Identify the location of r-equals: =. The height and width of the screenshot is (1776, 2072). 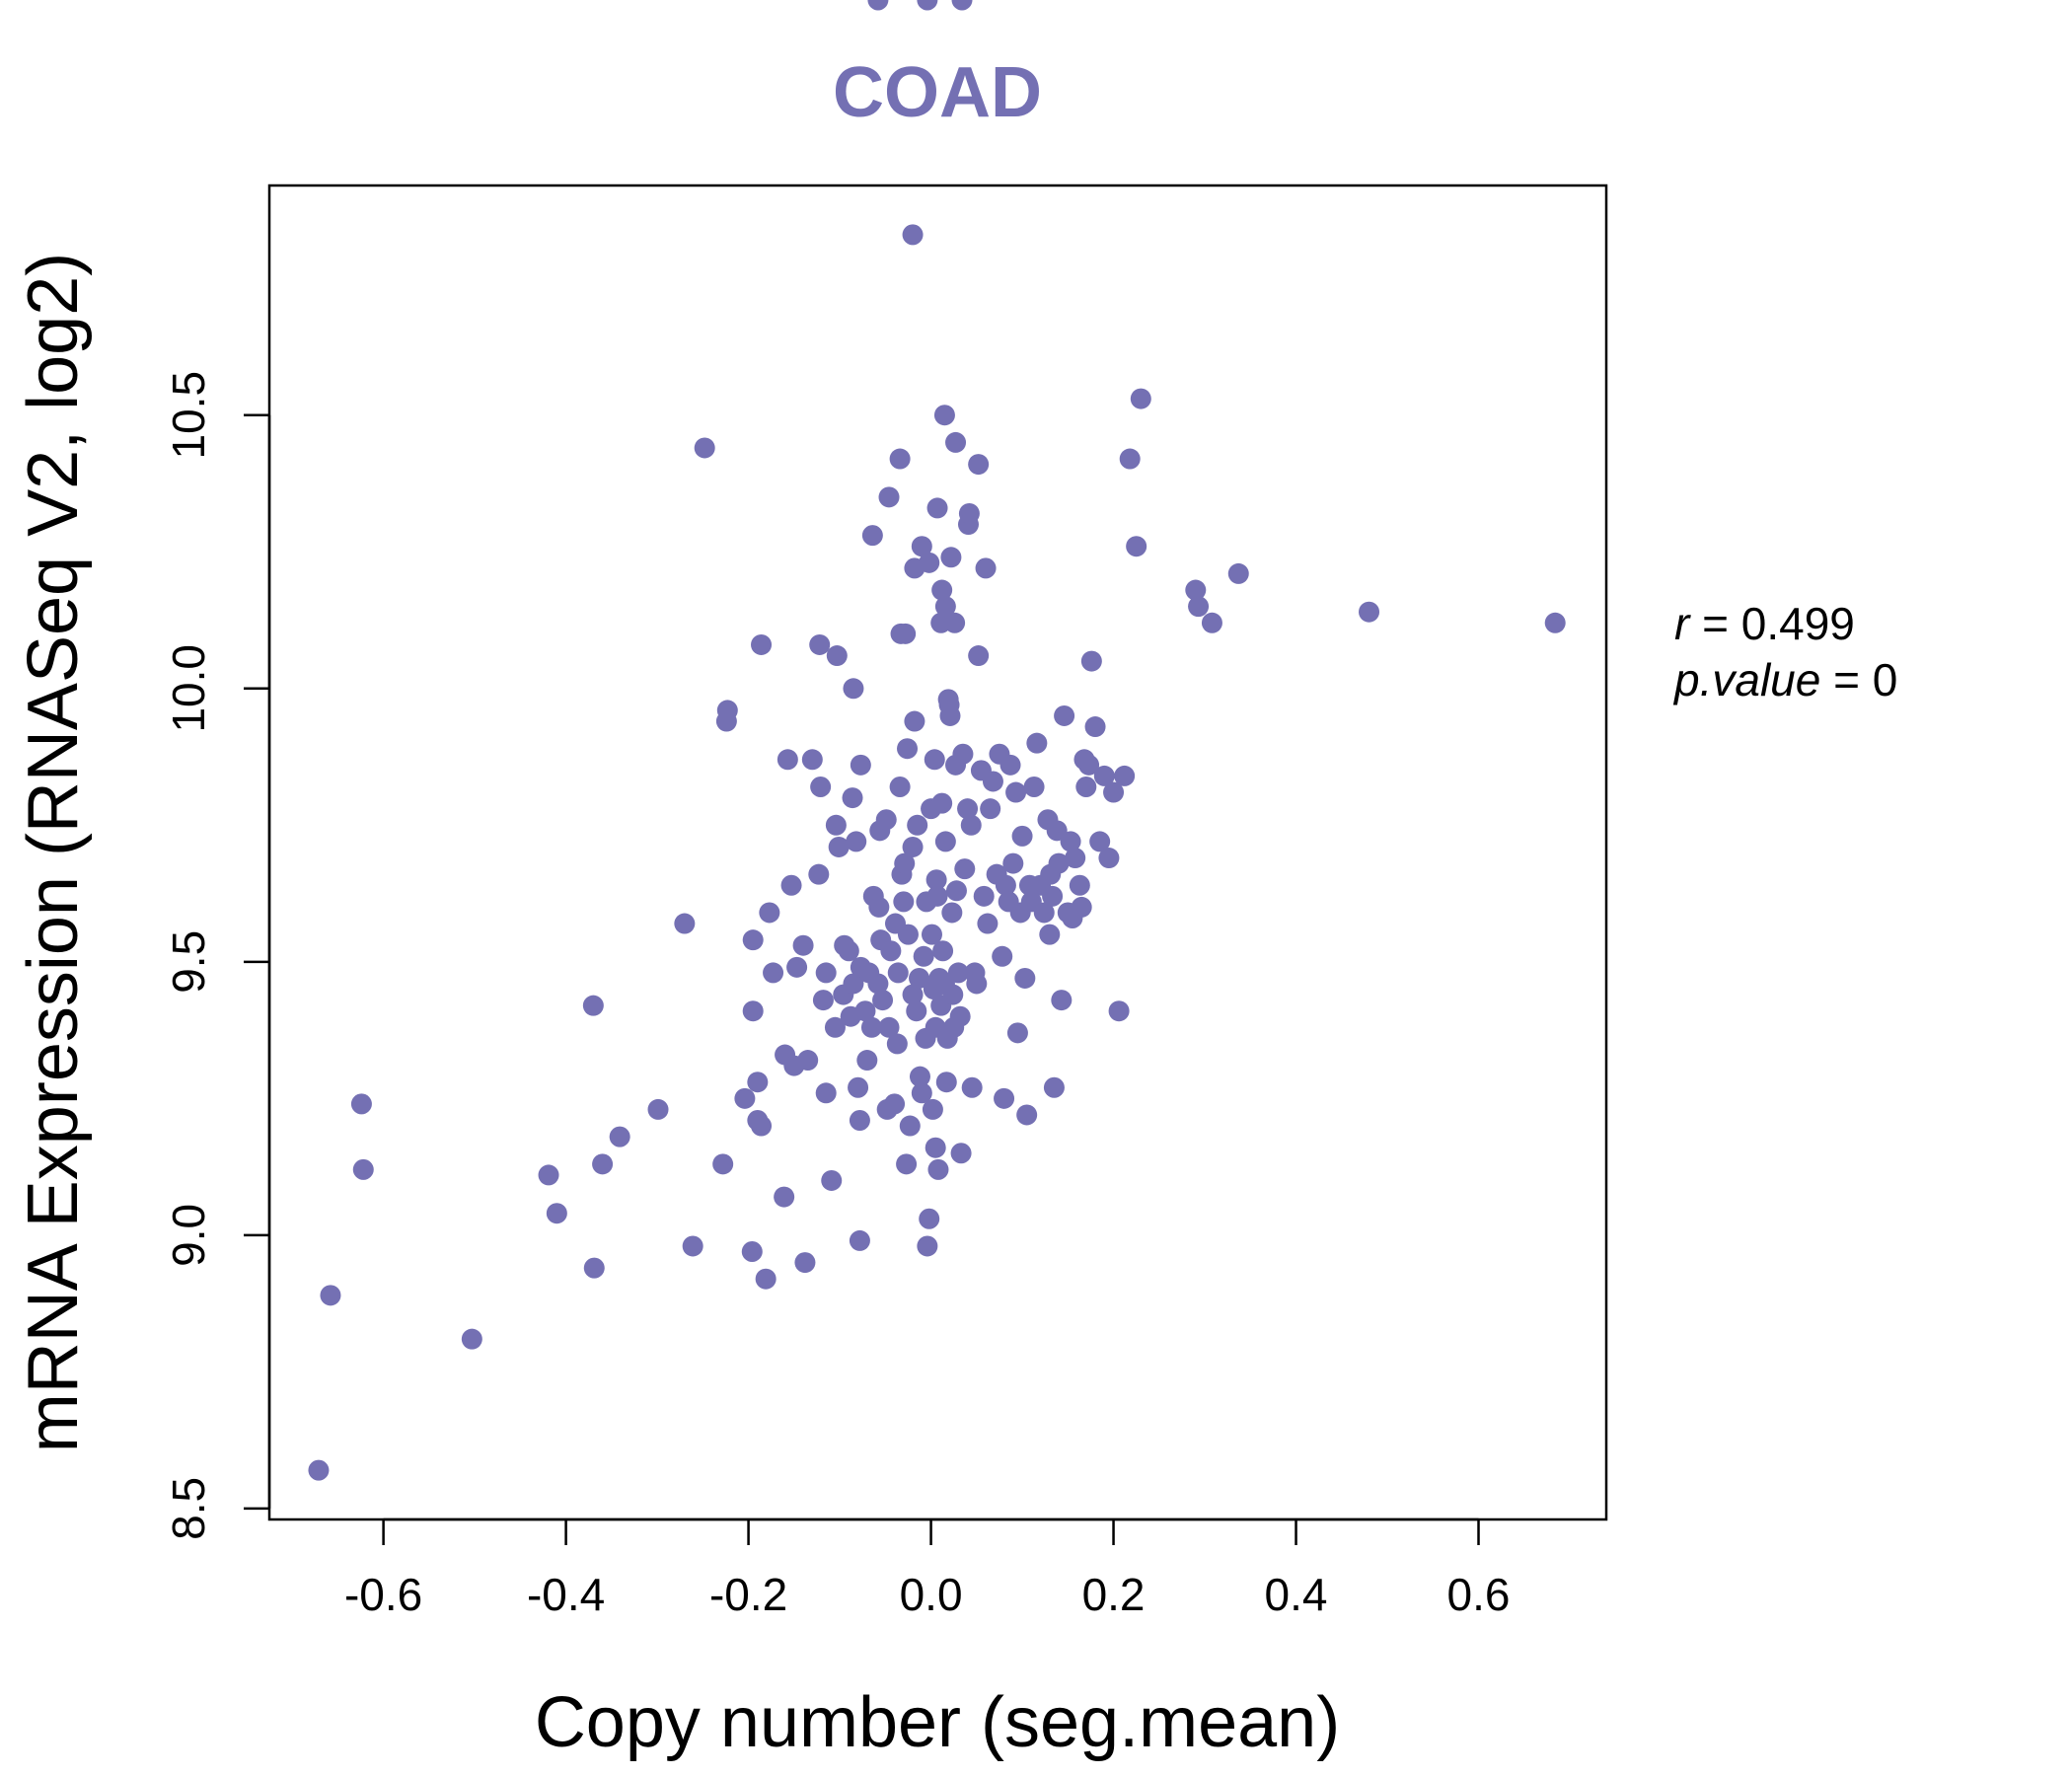
(1714, 624).